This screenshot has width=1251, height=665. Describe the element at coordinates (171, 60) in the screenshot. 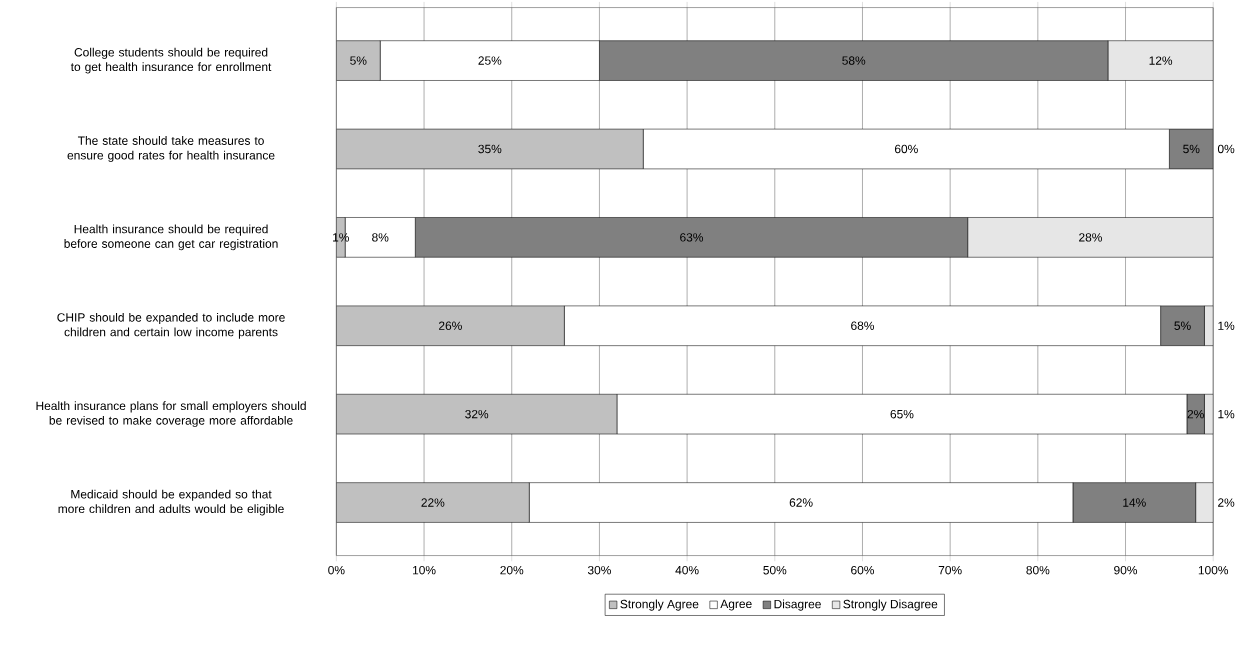

I see `y-tick-label: College students should be required to get health insurance for enrollment` at that location.